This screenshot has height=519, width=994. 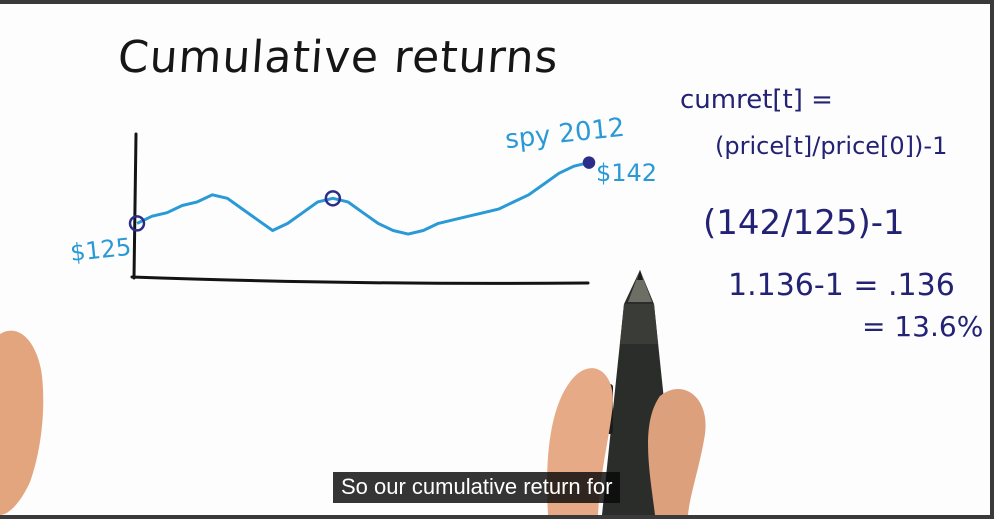 What do you see at coordinates (477, 487) in the screenshot?
I see `subtitle-caption: So our cumulative return for` at bounding box center [477, 487].